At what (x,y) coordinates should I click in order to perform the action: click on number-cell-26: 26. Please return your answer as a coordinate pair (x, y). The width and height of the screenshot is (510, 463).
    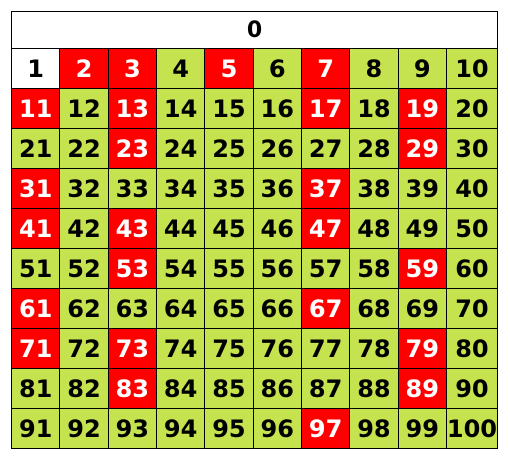
    Looking at the image, I should click on (277, 149).